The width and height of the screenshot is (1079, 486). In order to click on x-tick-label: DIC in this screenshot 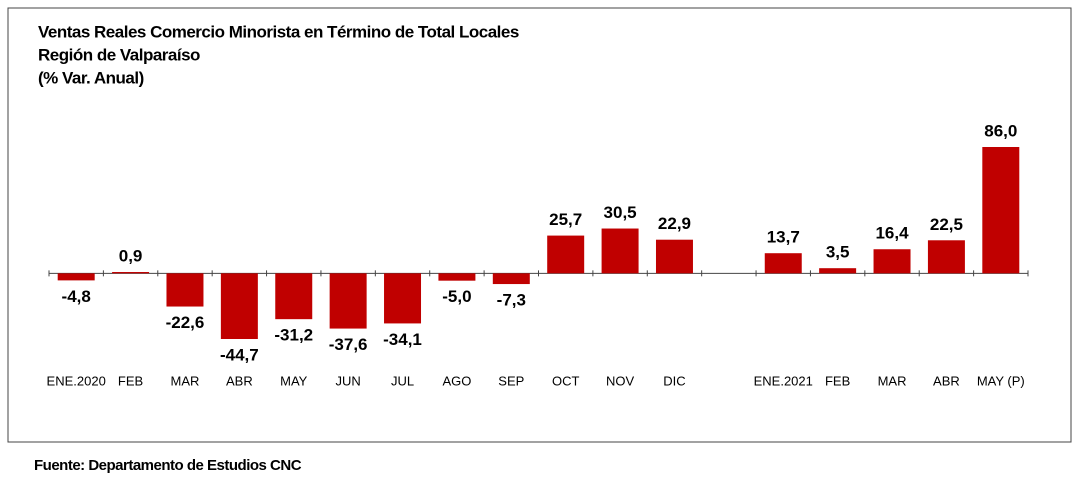, I will do `click(674, 380)`.